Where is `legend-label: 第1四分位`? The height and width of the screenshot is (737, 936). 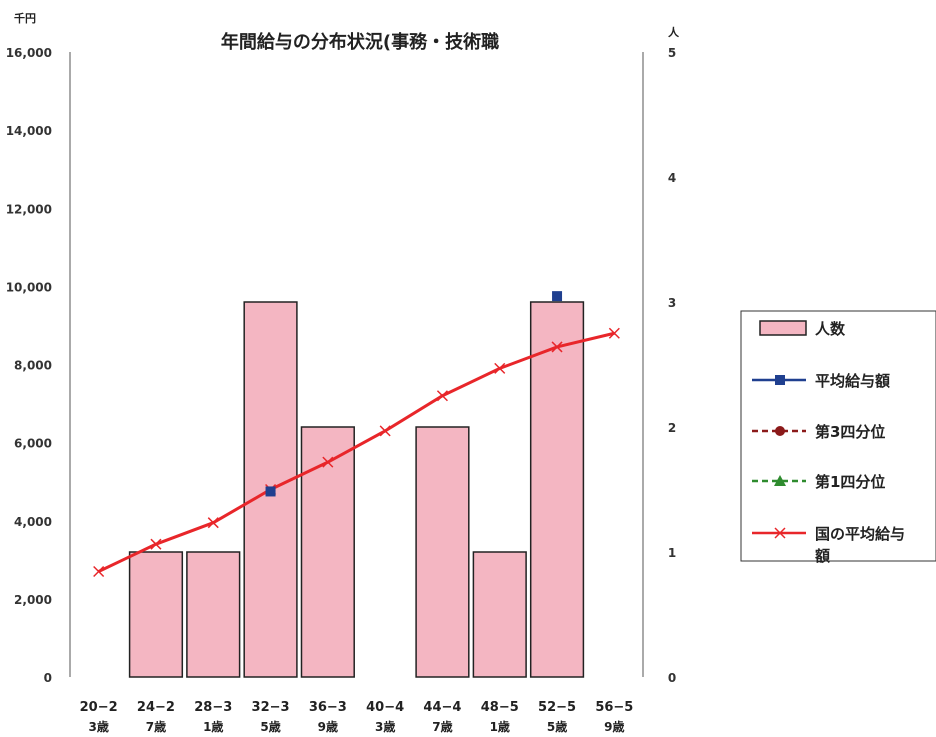
legend-label: 第1四分位 is located at coordinates (850, 482).